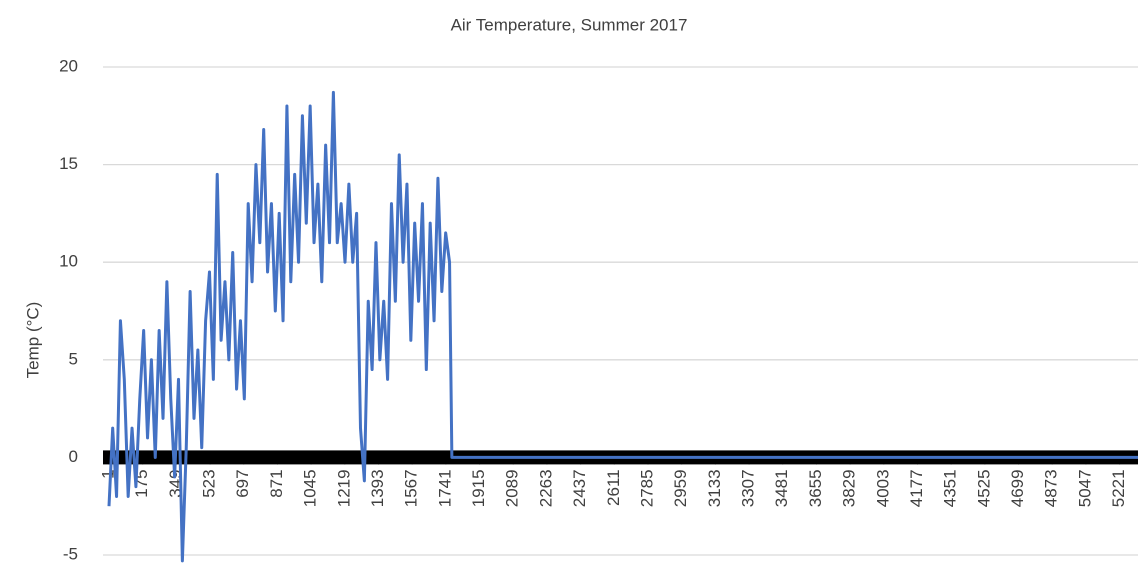  What do you see at coordinates (950, 488) in the screenshot?
I see `x-tick-label: 4351` at bounding box center [950, 488].